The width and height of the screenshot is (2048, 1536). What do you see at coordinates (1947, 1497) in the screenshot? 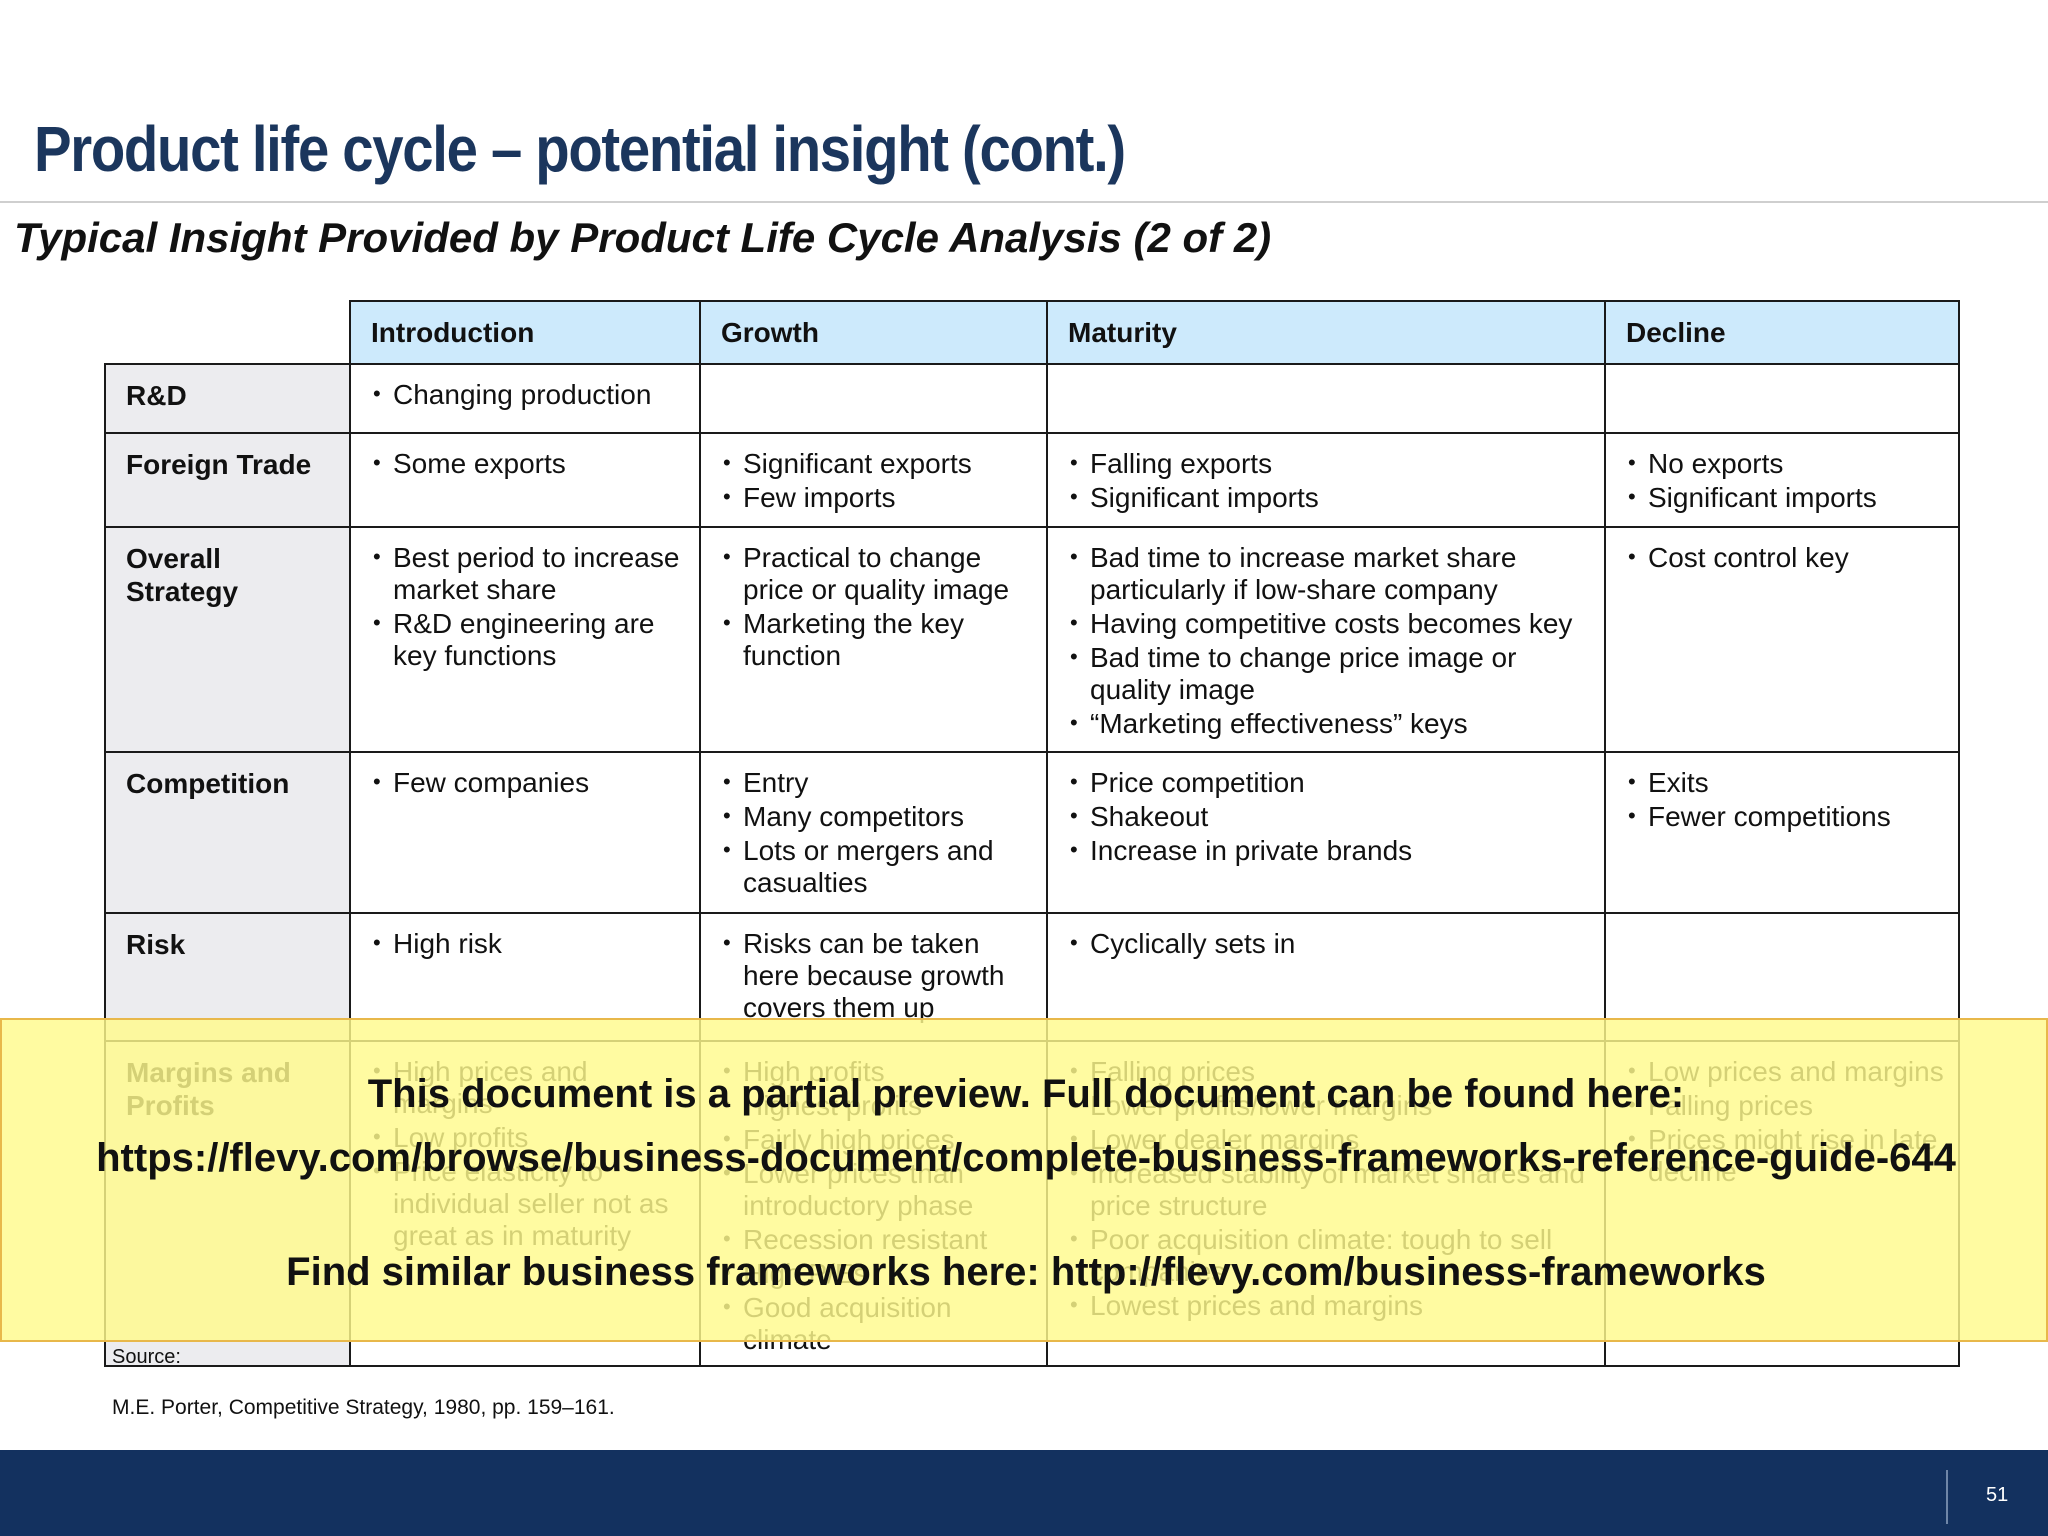
I see `footer-divider` at bounding box center [1947, 1497].